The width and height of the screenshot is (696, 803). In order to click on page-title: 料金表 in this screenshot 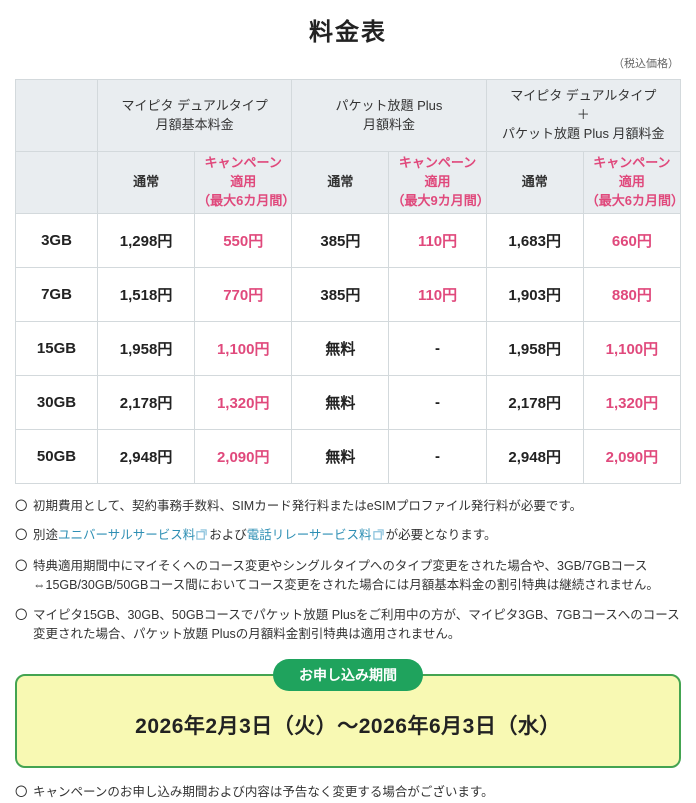, I will do `click(348, 32)`.